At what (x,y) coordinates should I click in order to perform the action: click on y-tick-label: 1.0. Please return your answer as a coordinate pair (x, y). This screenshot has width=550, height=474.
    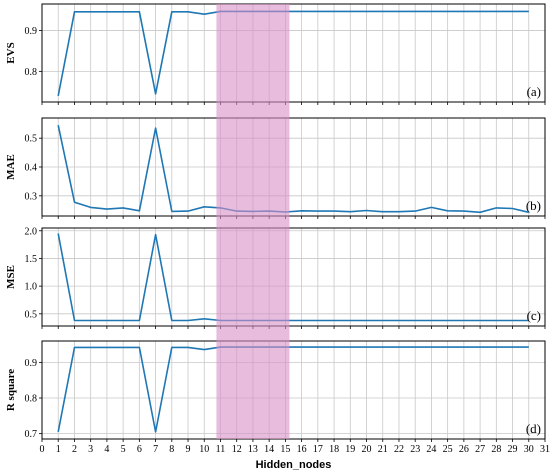
    Looking at the image, I should click on (31, 287).